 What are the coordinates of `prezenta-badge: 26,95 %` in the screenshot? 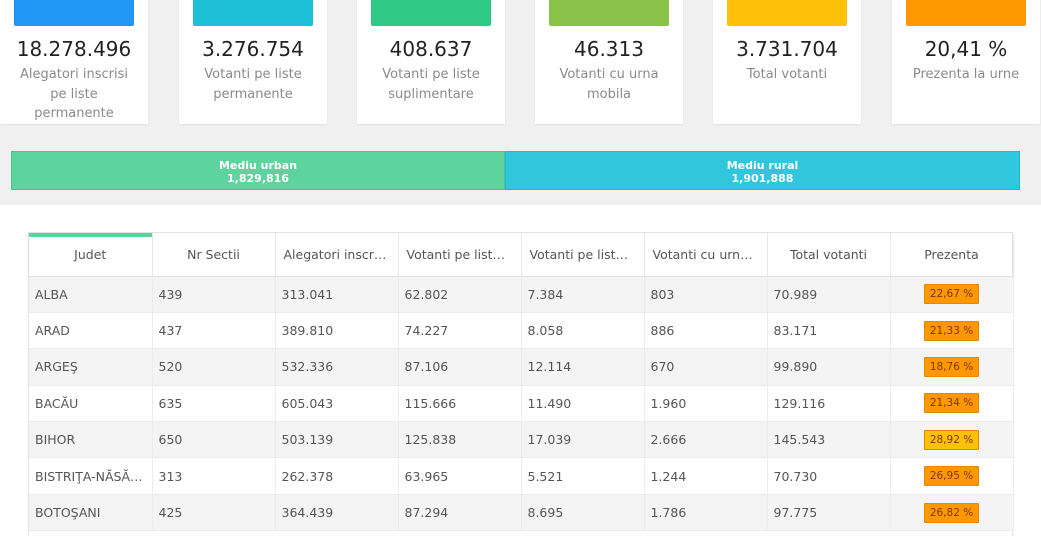 It's located at (951, 476).